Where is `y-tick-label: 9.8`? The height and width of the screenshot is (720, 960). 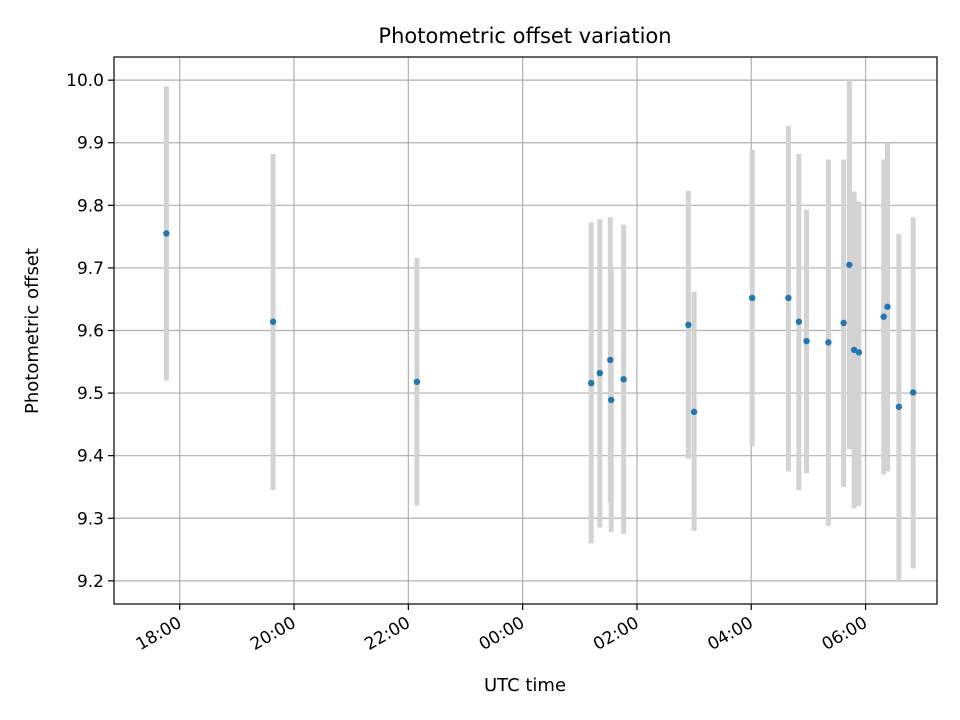
y-tick-label: 9.8 is located at coordinates (90, 206).